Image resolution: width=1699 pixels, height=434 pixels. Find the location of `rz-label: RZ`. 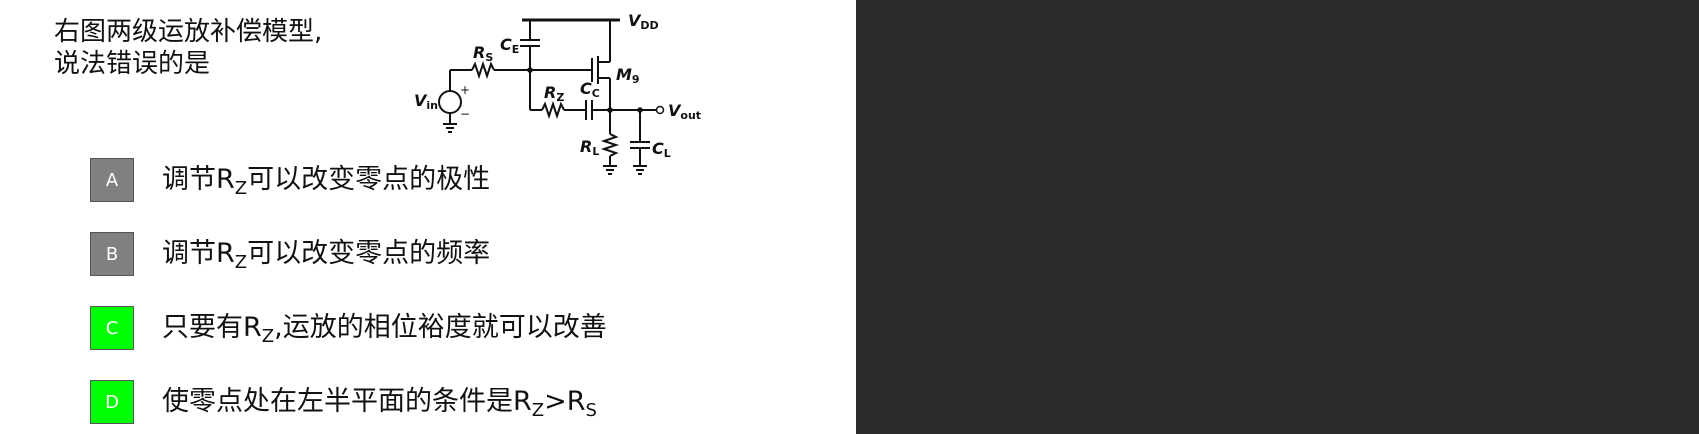

rz-label: RZ is located at coordinates (554, 93).